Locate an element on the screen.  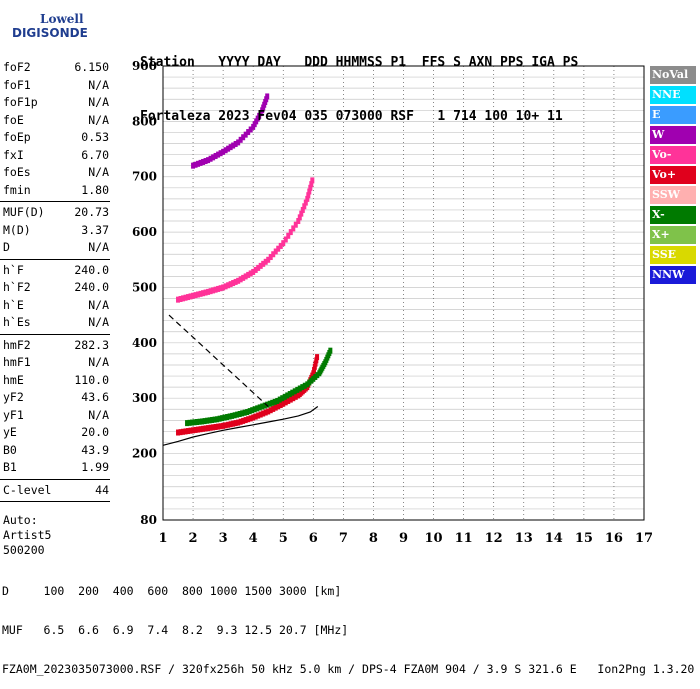
param-row: h`Es N/A is located at coordinates (56, 323).